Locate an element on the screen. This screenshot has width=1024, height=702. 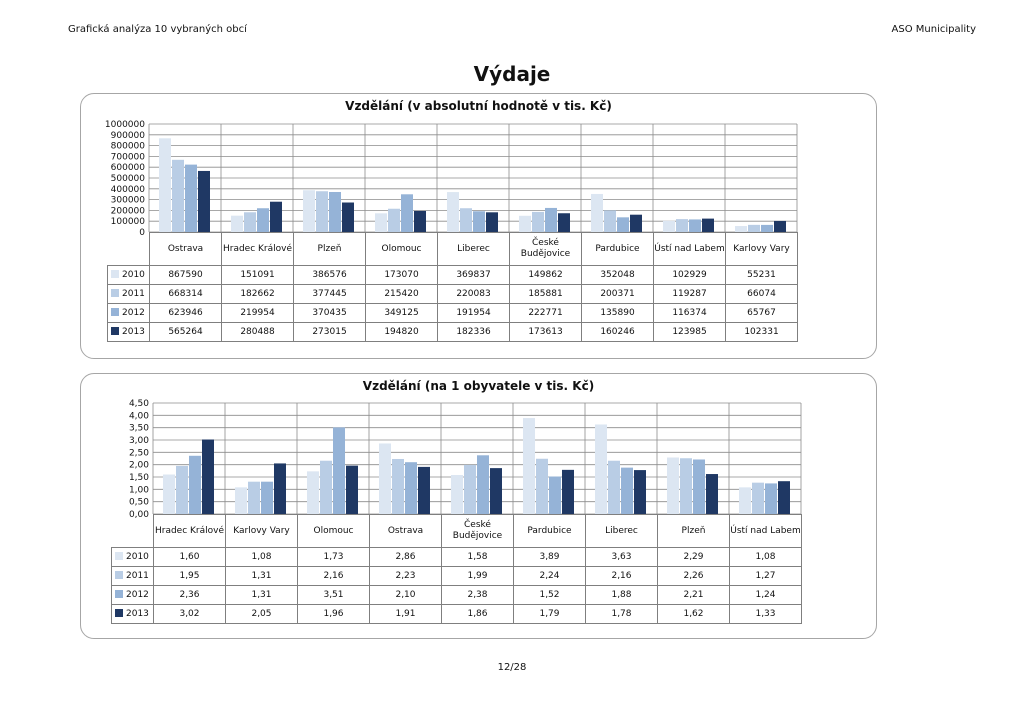
data-cell: 349125 is located at coordinates (401, 313).